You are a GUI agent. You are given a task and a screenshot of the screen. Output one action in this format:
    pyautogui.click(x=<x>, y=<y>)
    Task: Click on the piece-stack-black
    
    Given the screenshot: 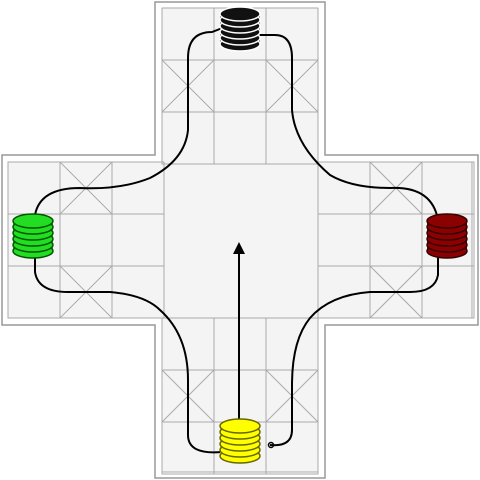 What is the action you would take?
    pyautogui.click(x=240, y=29)
    